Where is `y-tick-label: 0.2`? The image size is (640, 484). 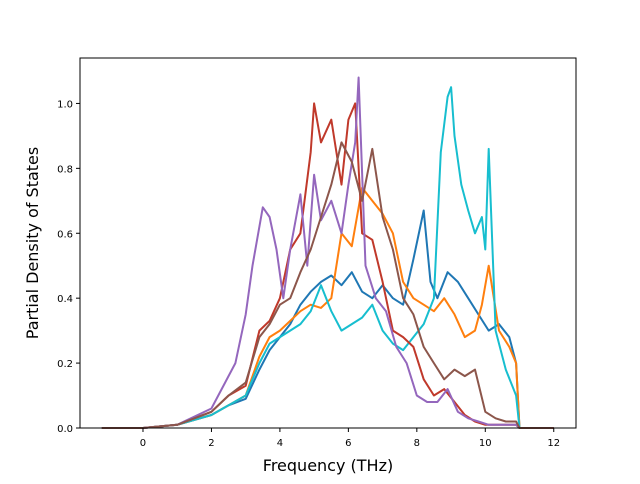
y-tick-label: 0.2 is located at coordinates (65, 364).